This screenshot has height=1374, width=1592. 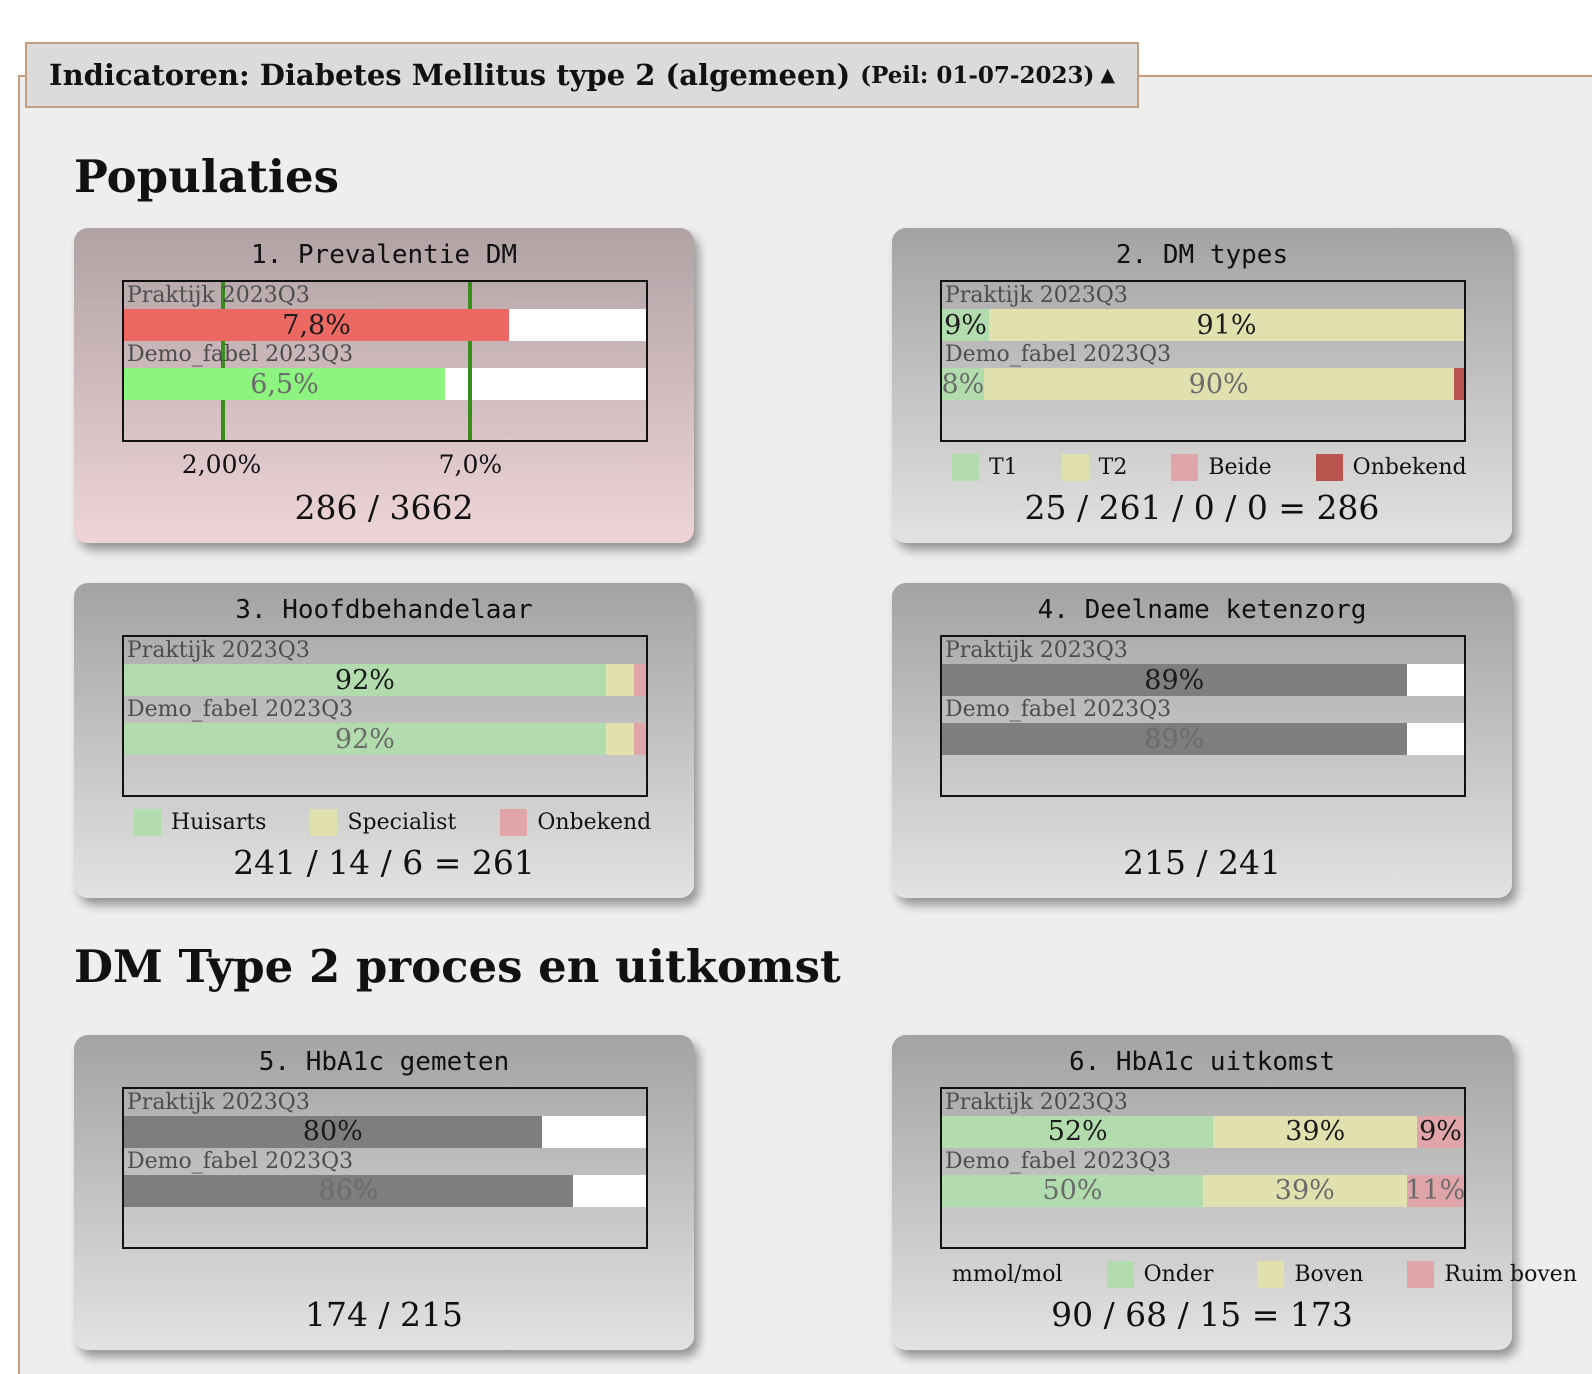 What do you see at coordinates (385, 466) in the screenshot?
I see `axis-ticks: 2,00% 7,0%` at bounding box center [385, 466].